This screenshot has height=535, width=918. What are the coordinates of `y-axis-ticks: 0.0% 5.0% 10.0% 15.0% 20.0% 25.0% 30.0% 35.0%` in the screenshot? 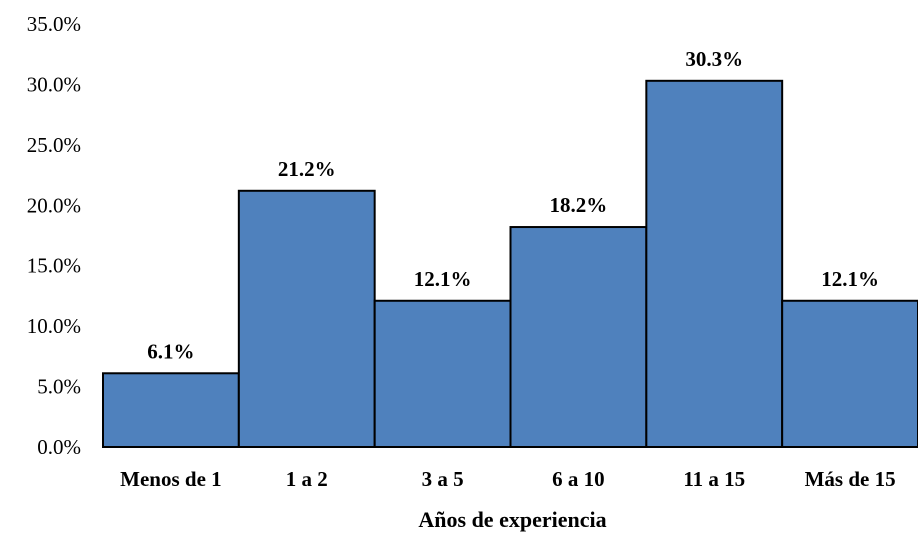 It's located at (54, 235).